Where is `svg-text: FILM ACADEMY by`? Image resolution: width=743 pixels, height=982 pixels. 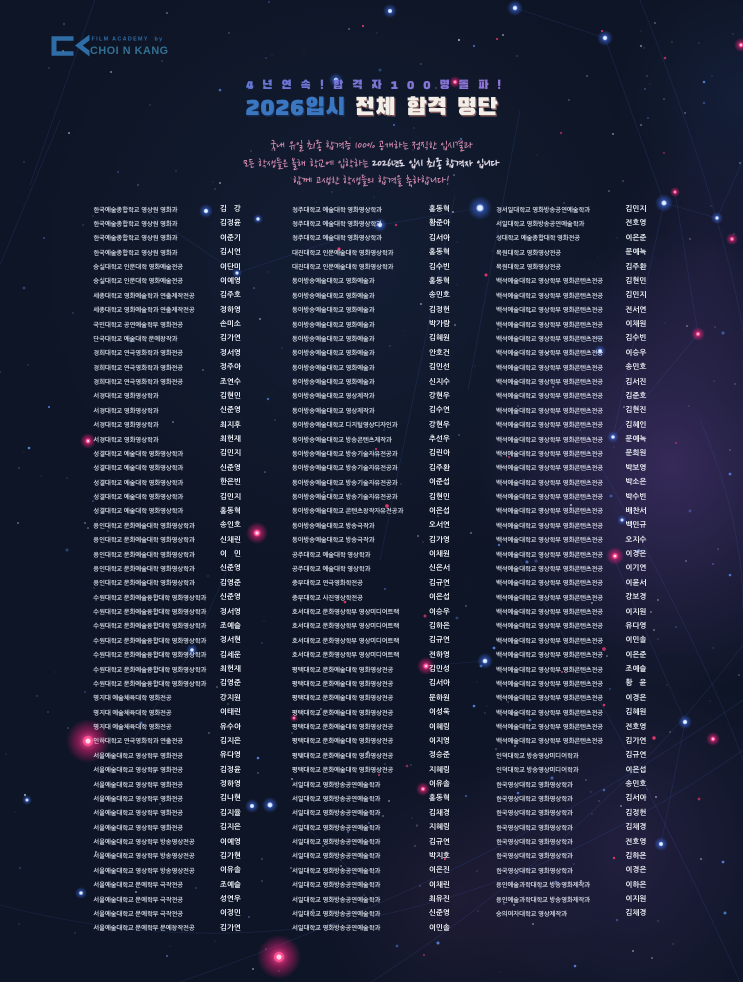
svg-text: FILM ACADEMY by is located at coordinates (128, 40).